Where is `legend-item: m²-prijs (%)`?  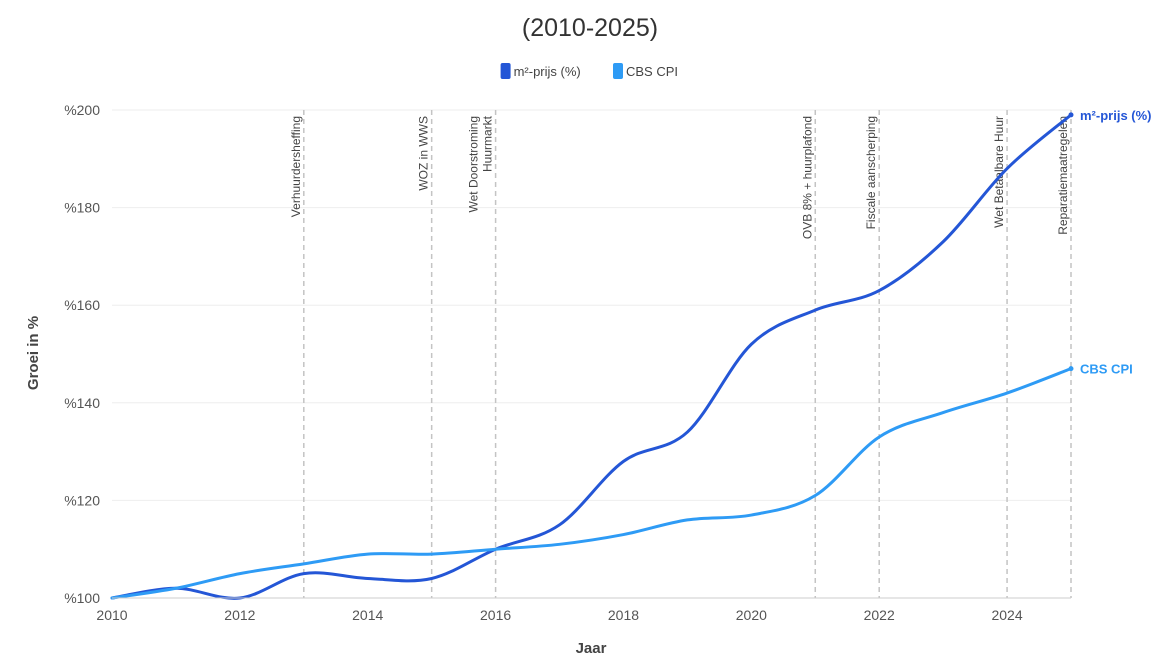 legend-item: m²-prijs (%) is located at coordinates (547, 71).